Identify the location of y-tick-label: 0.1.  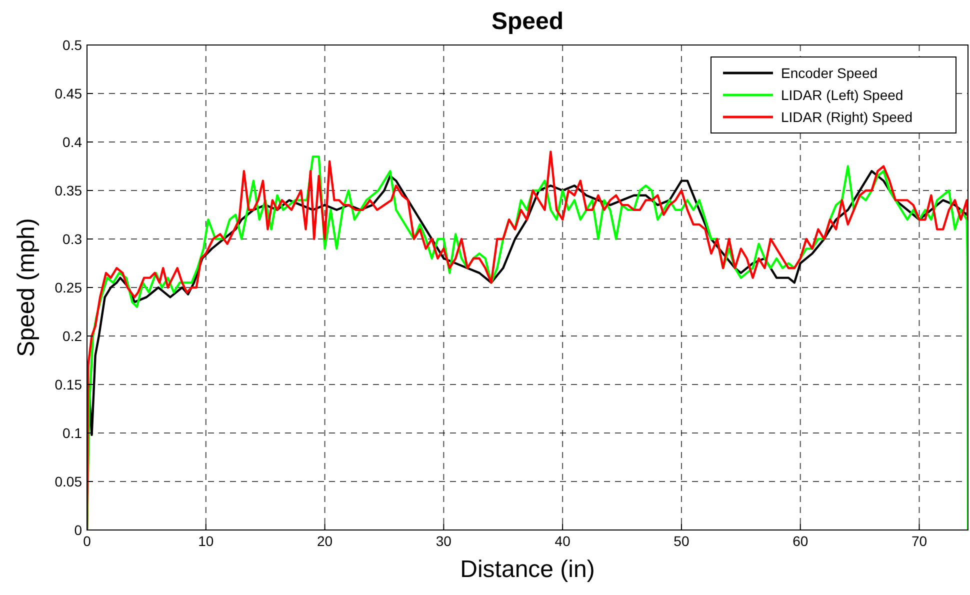
(72, 433).